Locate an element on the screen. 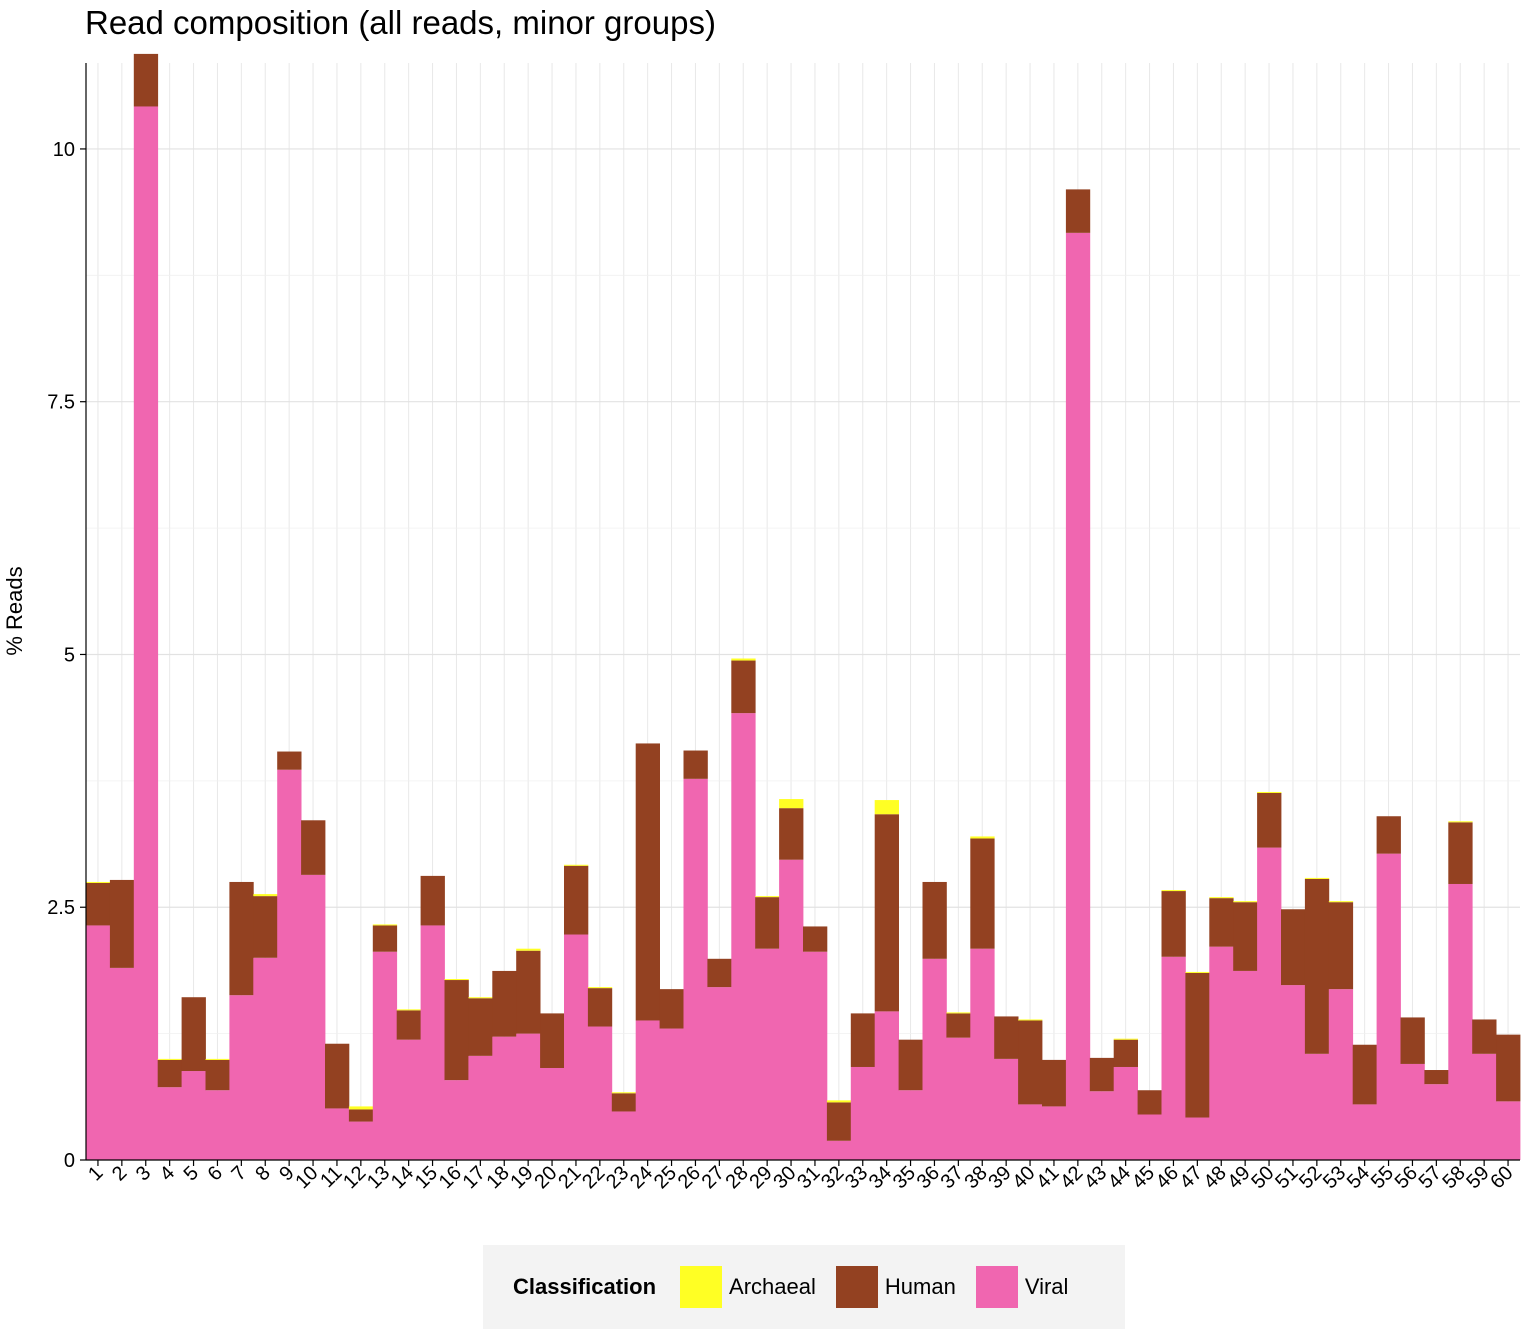  x-tick-label: 3 is located at coordinates (143, 1173).